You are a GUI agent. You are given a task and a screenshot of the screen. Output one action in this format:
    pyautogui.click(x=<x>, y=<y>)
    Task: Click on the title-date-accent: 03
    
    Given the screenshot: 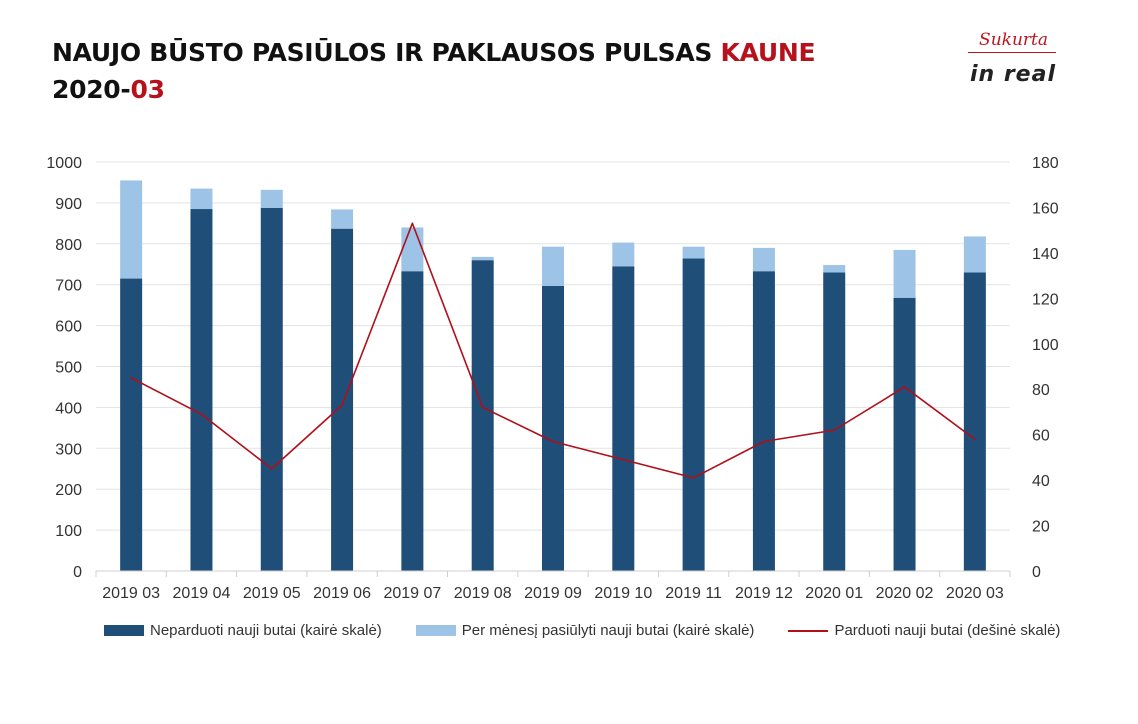 What is the action you would take?
    pyautogui.click(x=147, y=89)
    